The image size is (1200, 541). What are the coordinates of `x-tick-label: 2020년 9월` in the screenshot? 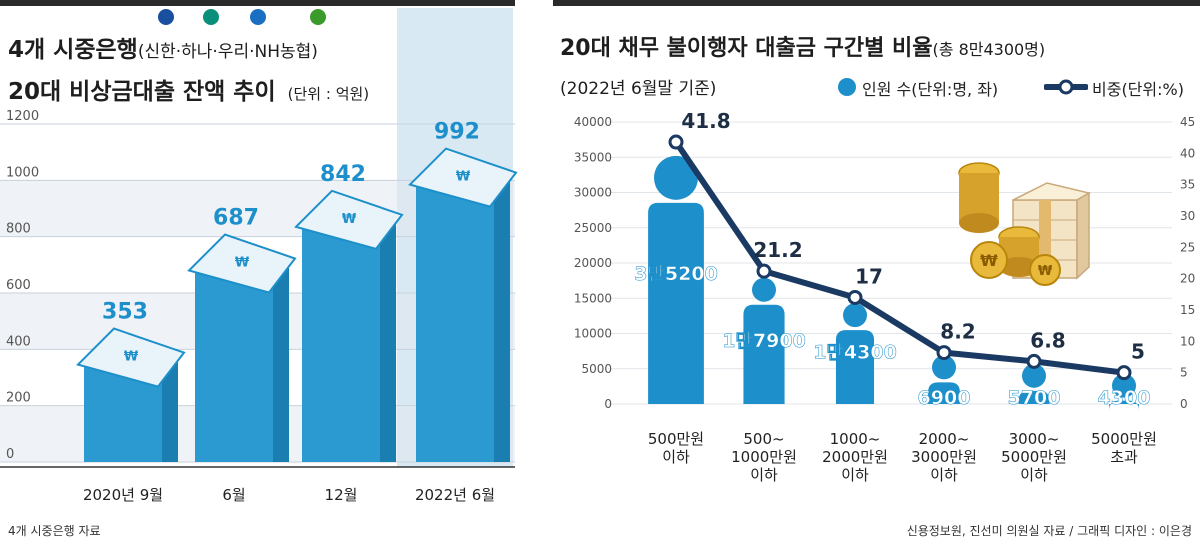 It's located at (123, 495).